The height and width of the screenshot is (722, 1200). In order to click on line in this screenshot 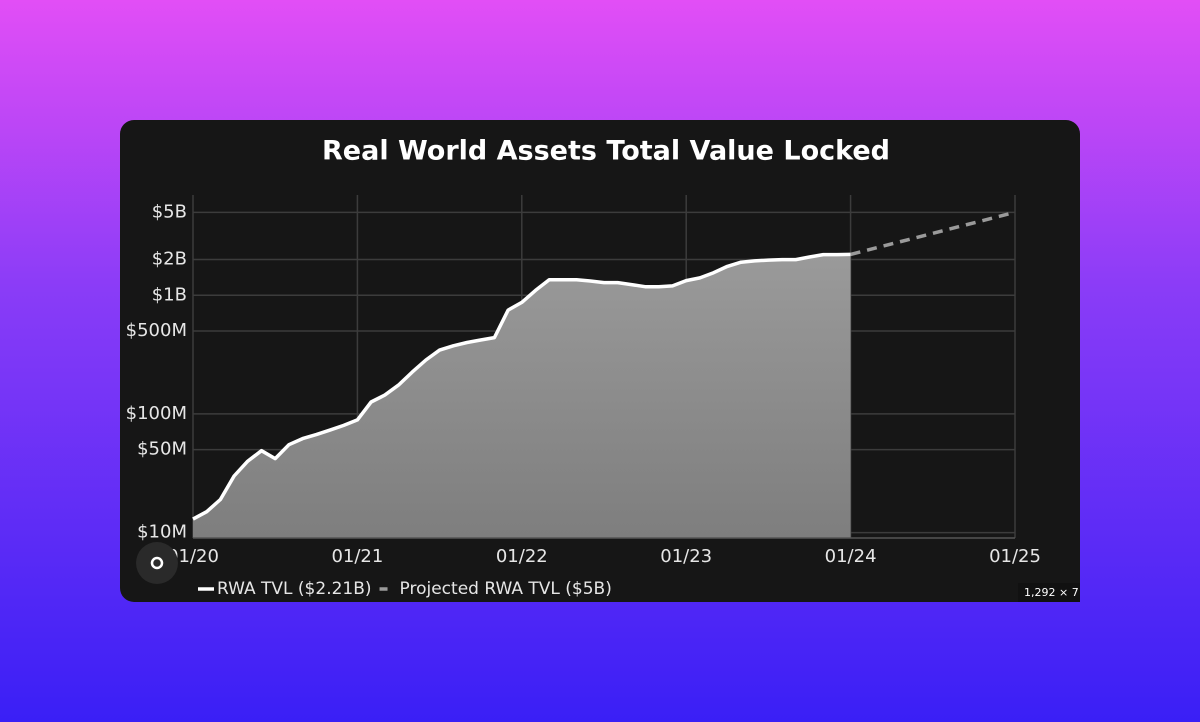, I will do `click(933, 233)`.